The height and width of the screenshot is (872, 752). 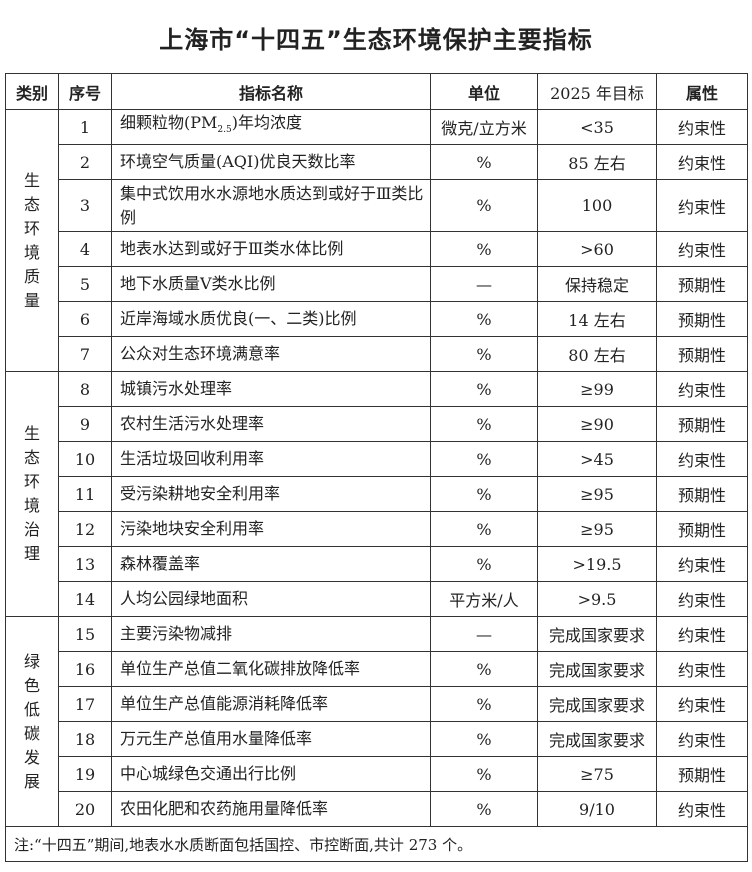 I want to click on table-row: 3 集中式饮用水水源地水质达到或好于Ⅲ类比例% 100 约束性, so click(x=377, y=205).